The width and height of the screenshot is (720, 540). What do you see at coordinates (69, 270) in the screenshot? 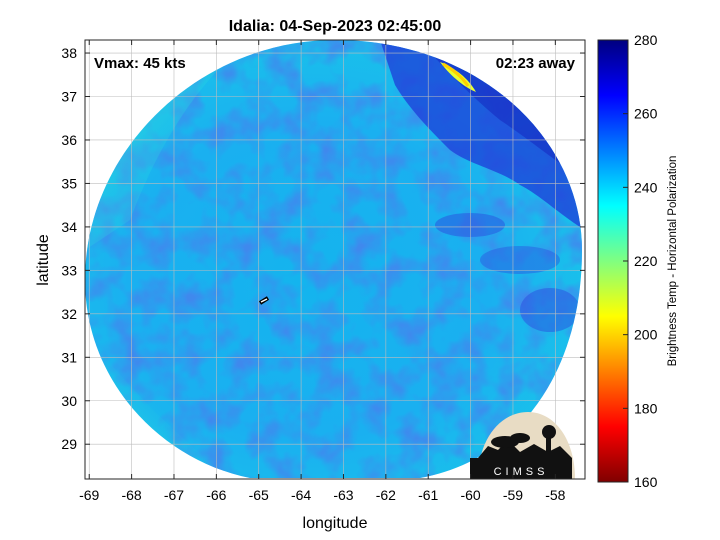
I see `y-tick-label: 33` at bounding box center [69, 270].